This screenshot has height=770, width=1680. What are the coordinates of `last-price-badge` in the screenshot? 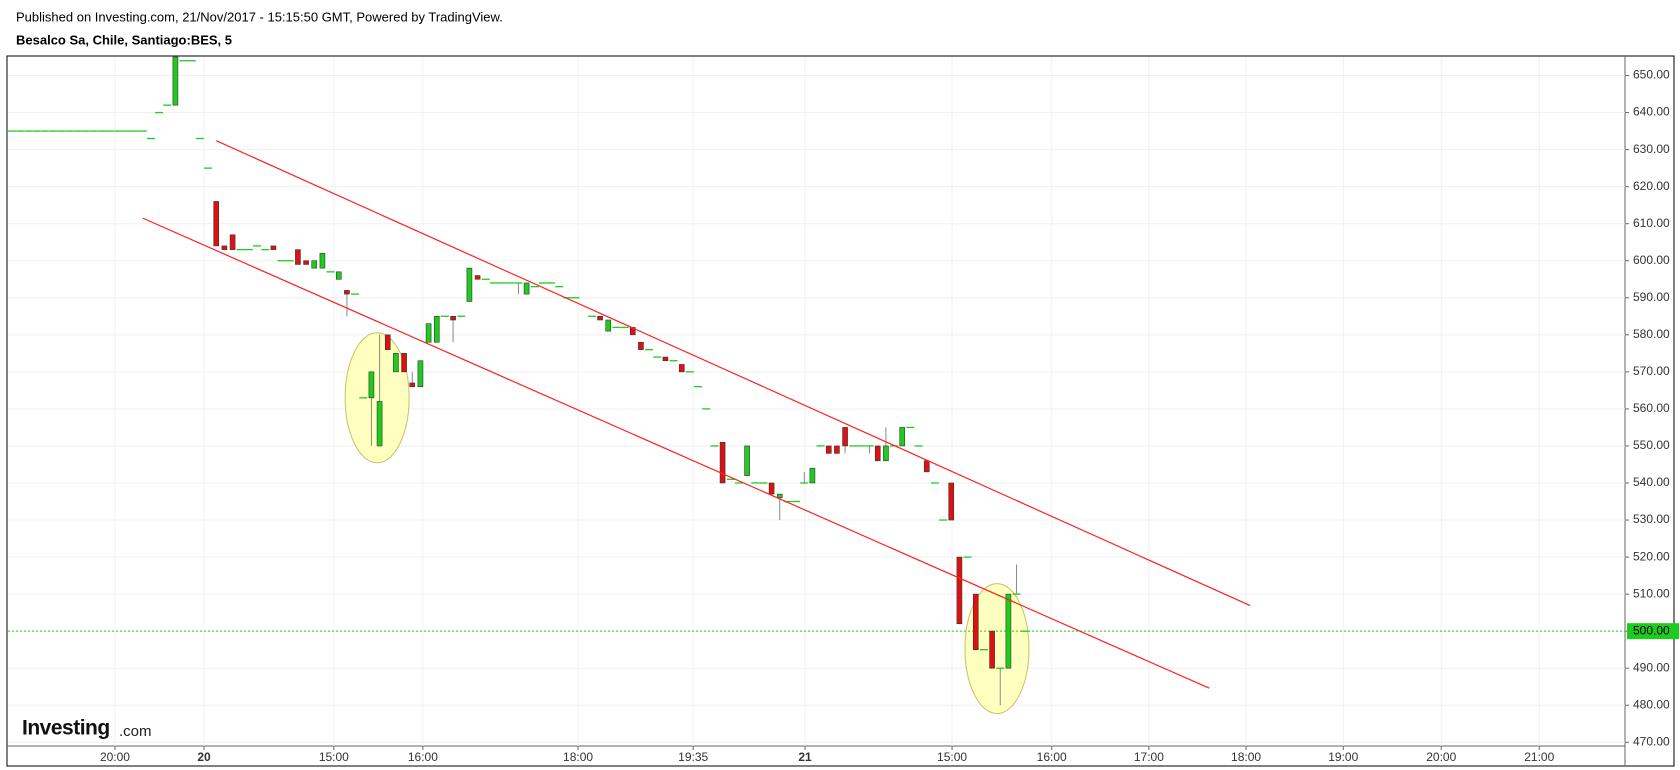 It's located at (1653, 631).